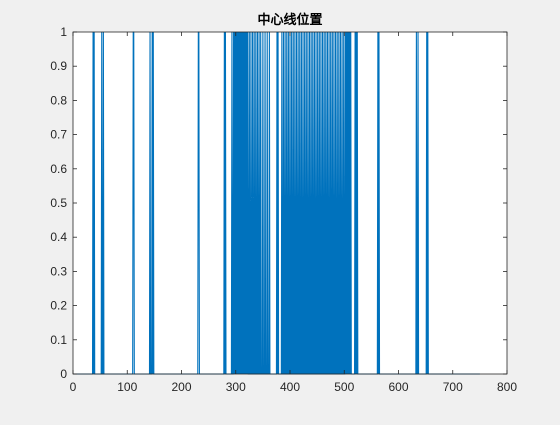 The image size is (560, 425). What do you see at coordinates (507, 387) in the screenshot?
I see `x-tick-label: 800` at bounding box center [507, 387].